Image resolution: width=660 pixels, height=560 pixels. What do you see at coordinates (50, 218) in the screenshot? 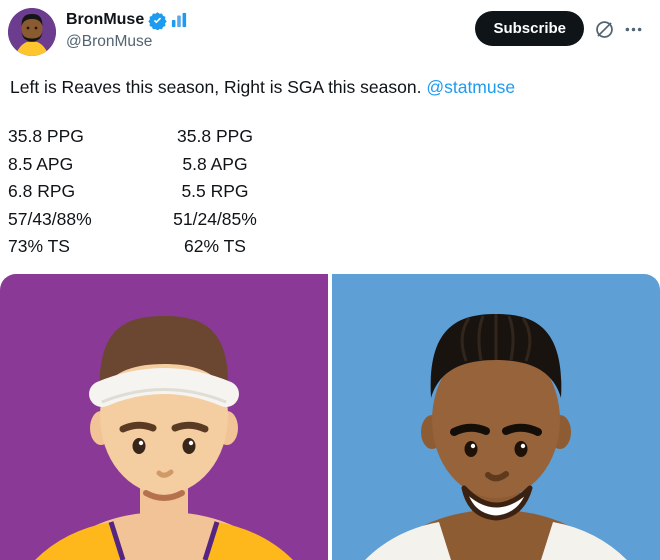
I see `stat-line: 57/43/88%` at bounding box center [50, 218].